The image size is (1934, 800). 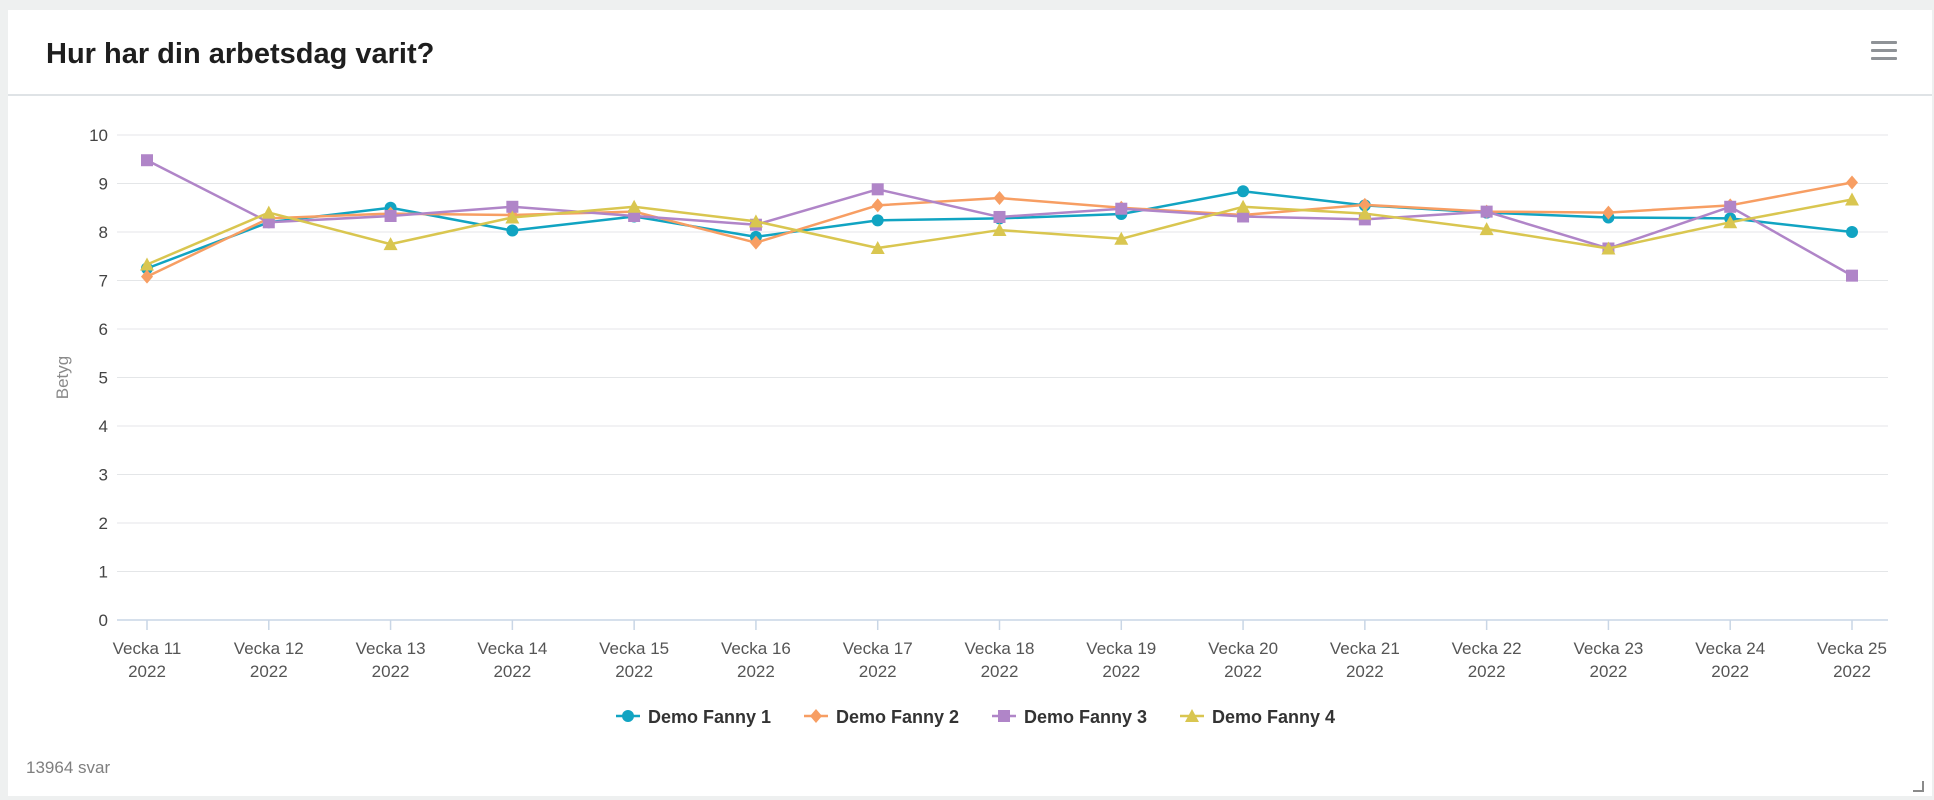 What do you see at coordinates (103, 329) in the screenshot?
I see `y-tick-label: 6` at bounding box center [103, 329].